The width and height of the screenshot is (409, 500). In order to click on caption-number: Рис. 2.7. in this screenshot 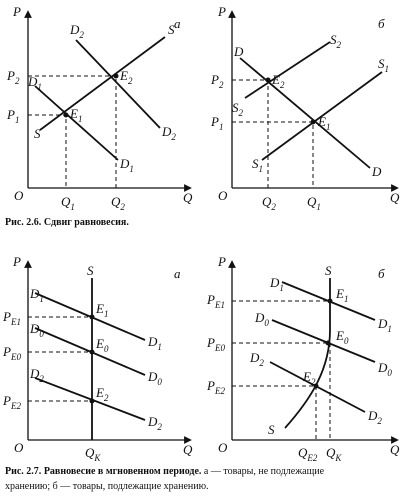, I will do `click(23, 471)`.